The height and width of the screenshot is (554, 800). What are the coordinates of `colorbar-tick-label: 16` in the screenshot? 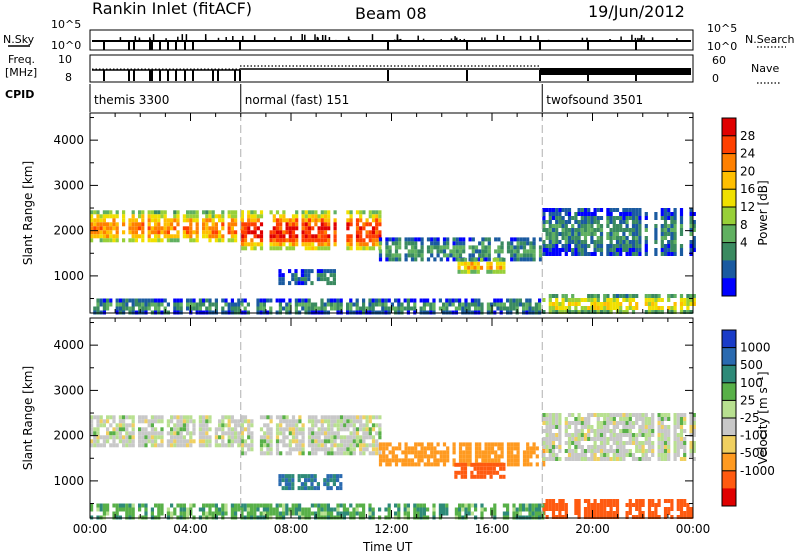 It's located at (747, 189).